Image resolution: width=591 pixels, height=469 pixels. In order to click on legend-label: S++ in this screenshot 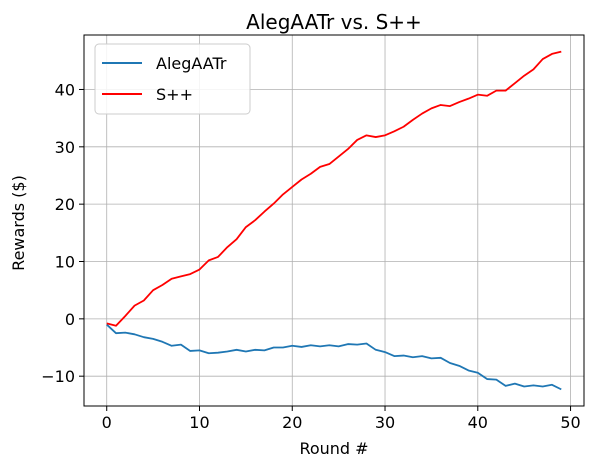, I will do `click(174, 94)`.